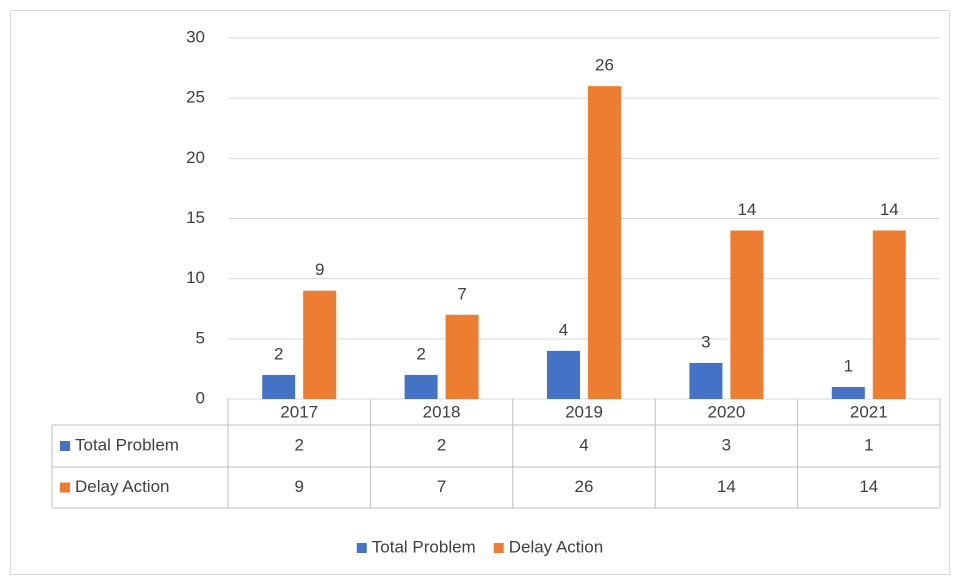 This screenshot has height=578, width=956. What do you see at coordinates (195, 277) in the screenshot?
I see `y-tick-label: 10` at bounding box center [195, 277].